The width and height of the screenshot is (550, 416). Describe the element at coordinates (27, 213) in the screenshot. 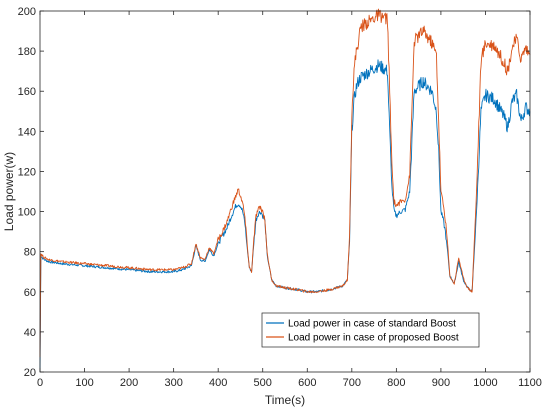

I see `y-tick-label: 100` at that location.